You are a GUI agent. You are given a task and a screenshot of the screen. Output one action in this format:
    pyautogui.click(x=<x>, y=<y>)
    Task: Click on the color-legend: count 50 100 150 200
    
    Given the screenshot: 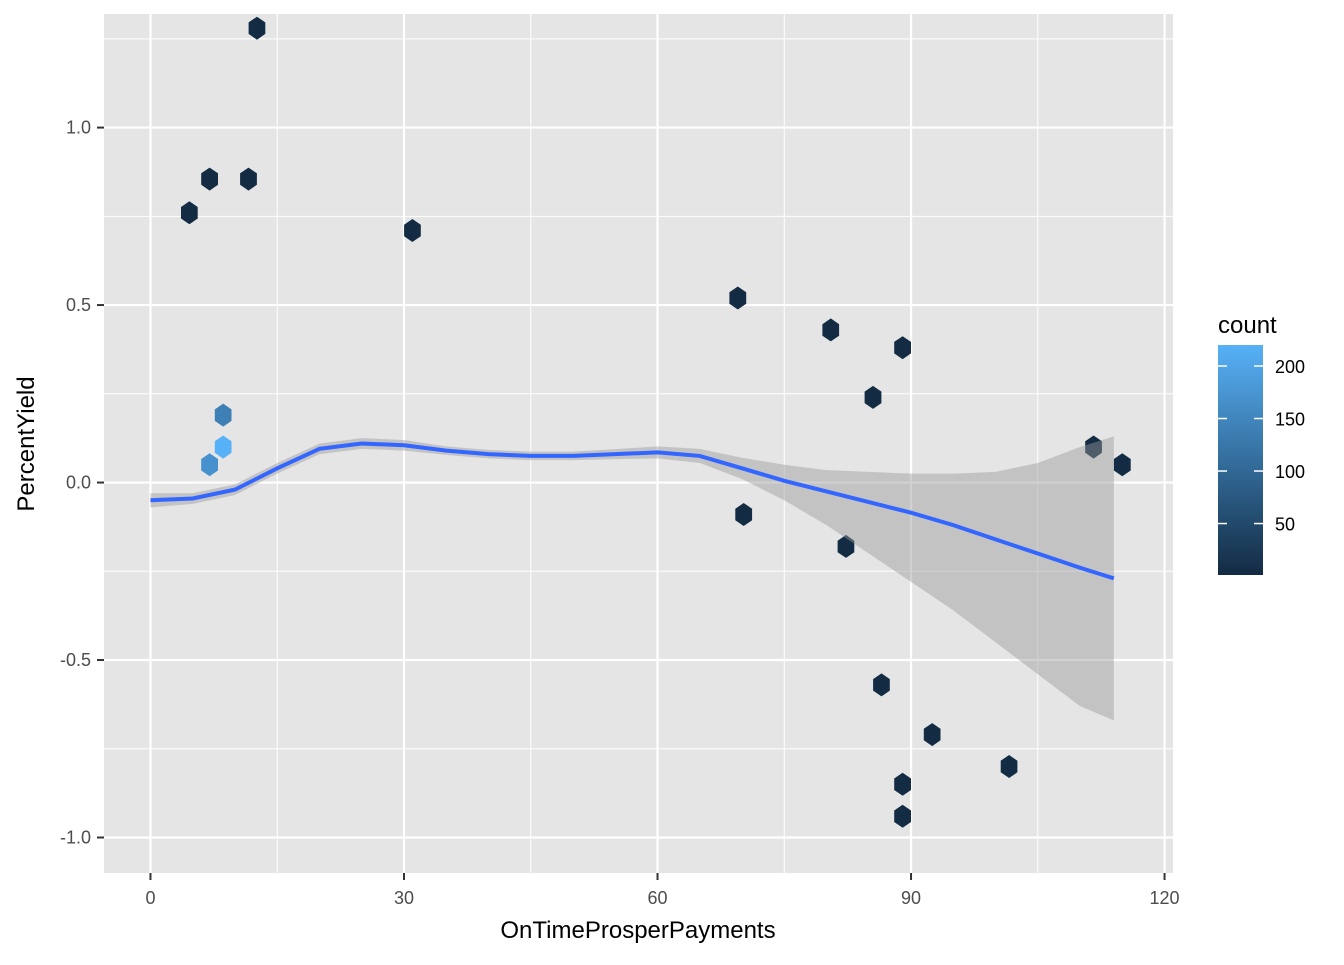 What is the action you would take?
    pyautogui.click(x=1261, y=443)
    